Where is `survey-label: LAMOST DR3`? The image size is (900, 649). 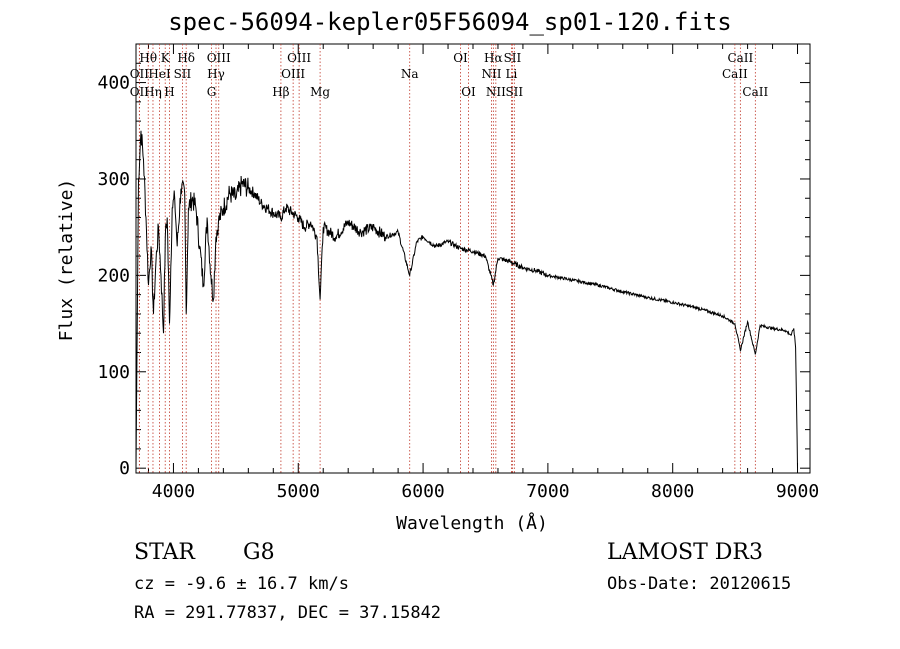 survey-label: LAMOST DR3 is located at coordinates (685, 552).